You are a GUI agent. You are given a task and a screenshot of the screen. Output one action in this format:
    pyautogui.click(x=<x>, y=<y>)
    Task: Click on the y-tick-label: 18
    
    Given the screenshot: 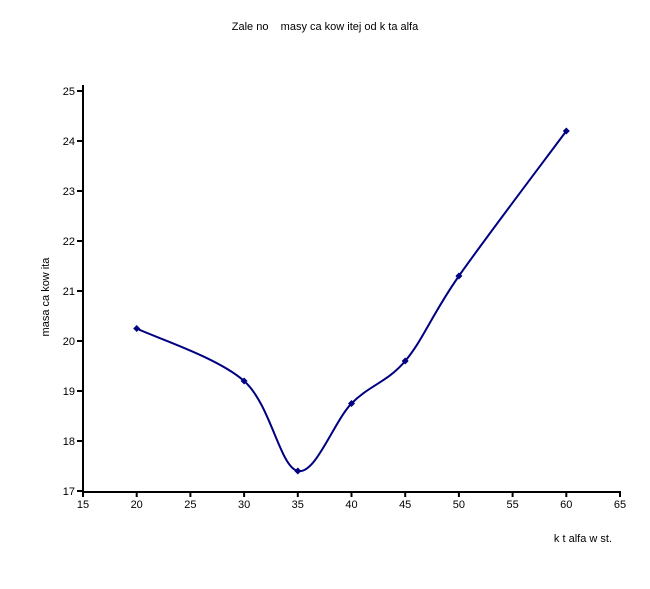 What is the action you would take?
    pyautogui.click(x=69, y=442)
    